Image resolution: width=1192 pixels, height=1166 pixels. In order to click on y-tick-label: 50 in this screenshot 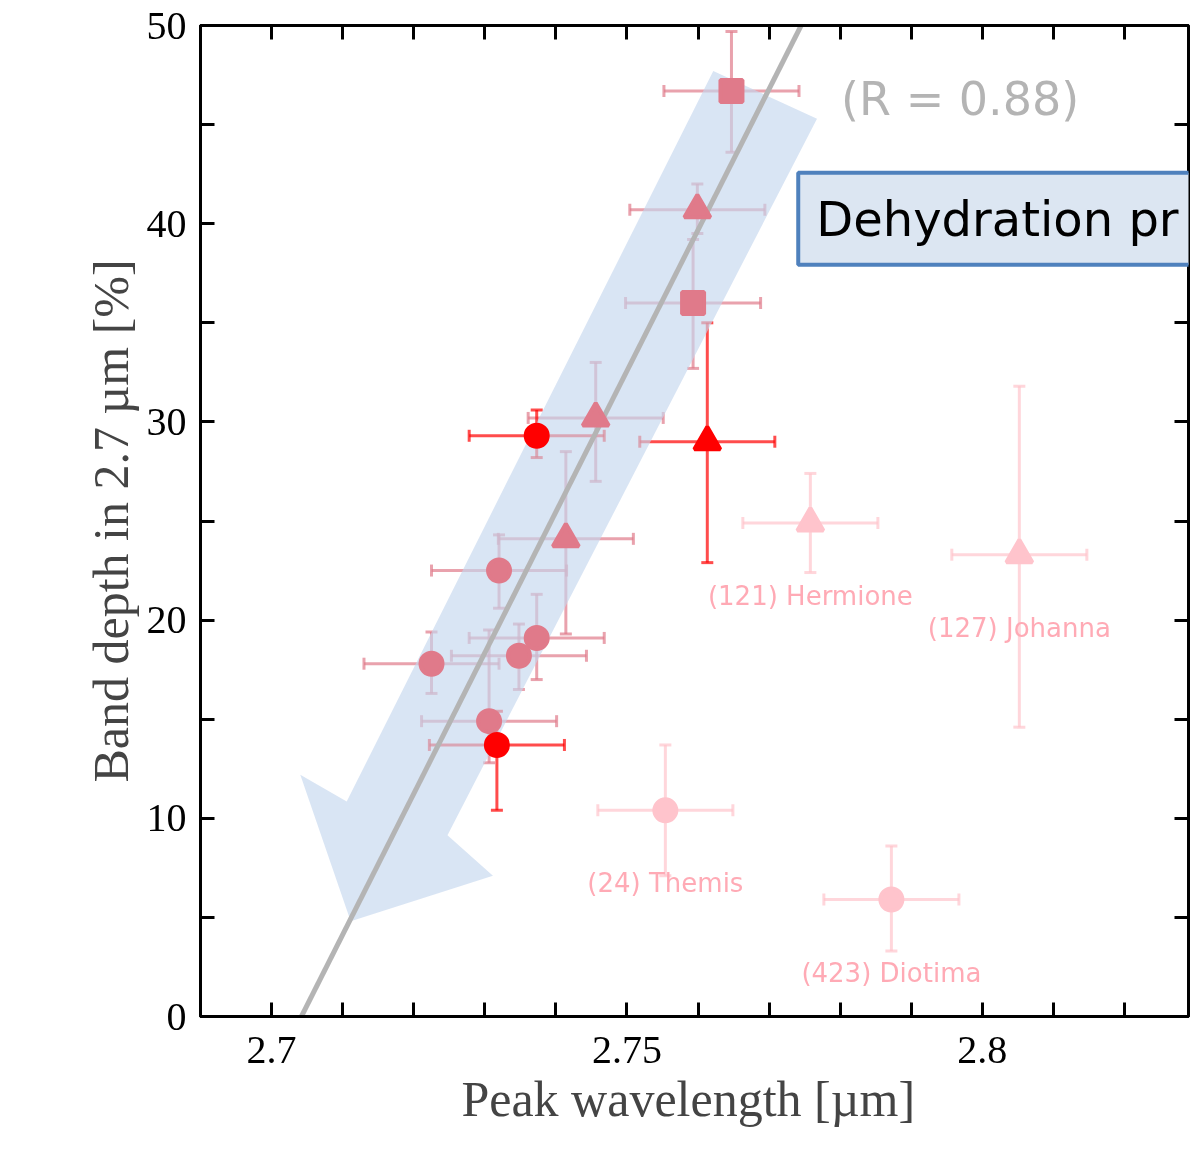, I will do `click(166, 25)`.